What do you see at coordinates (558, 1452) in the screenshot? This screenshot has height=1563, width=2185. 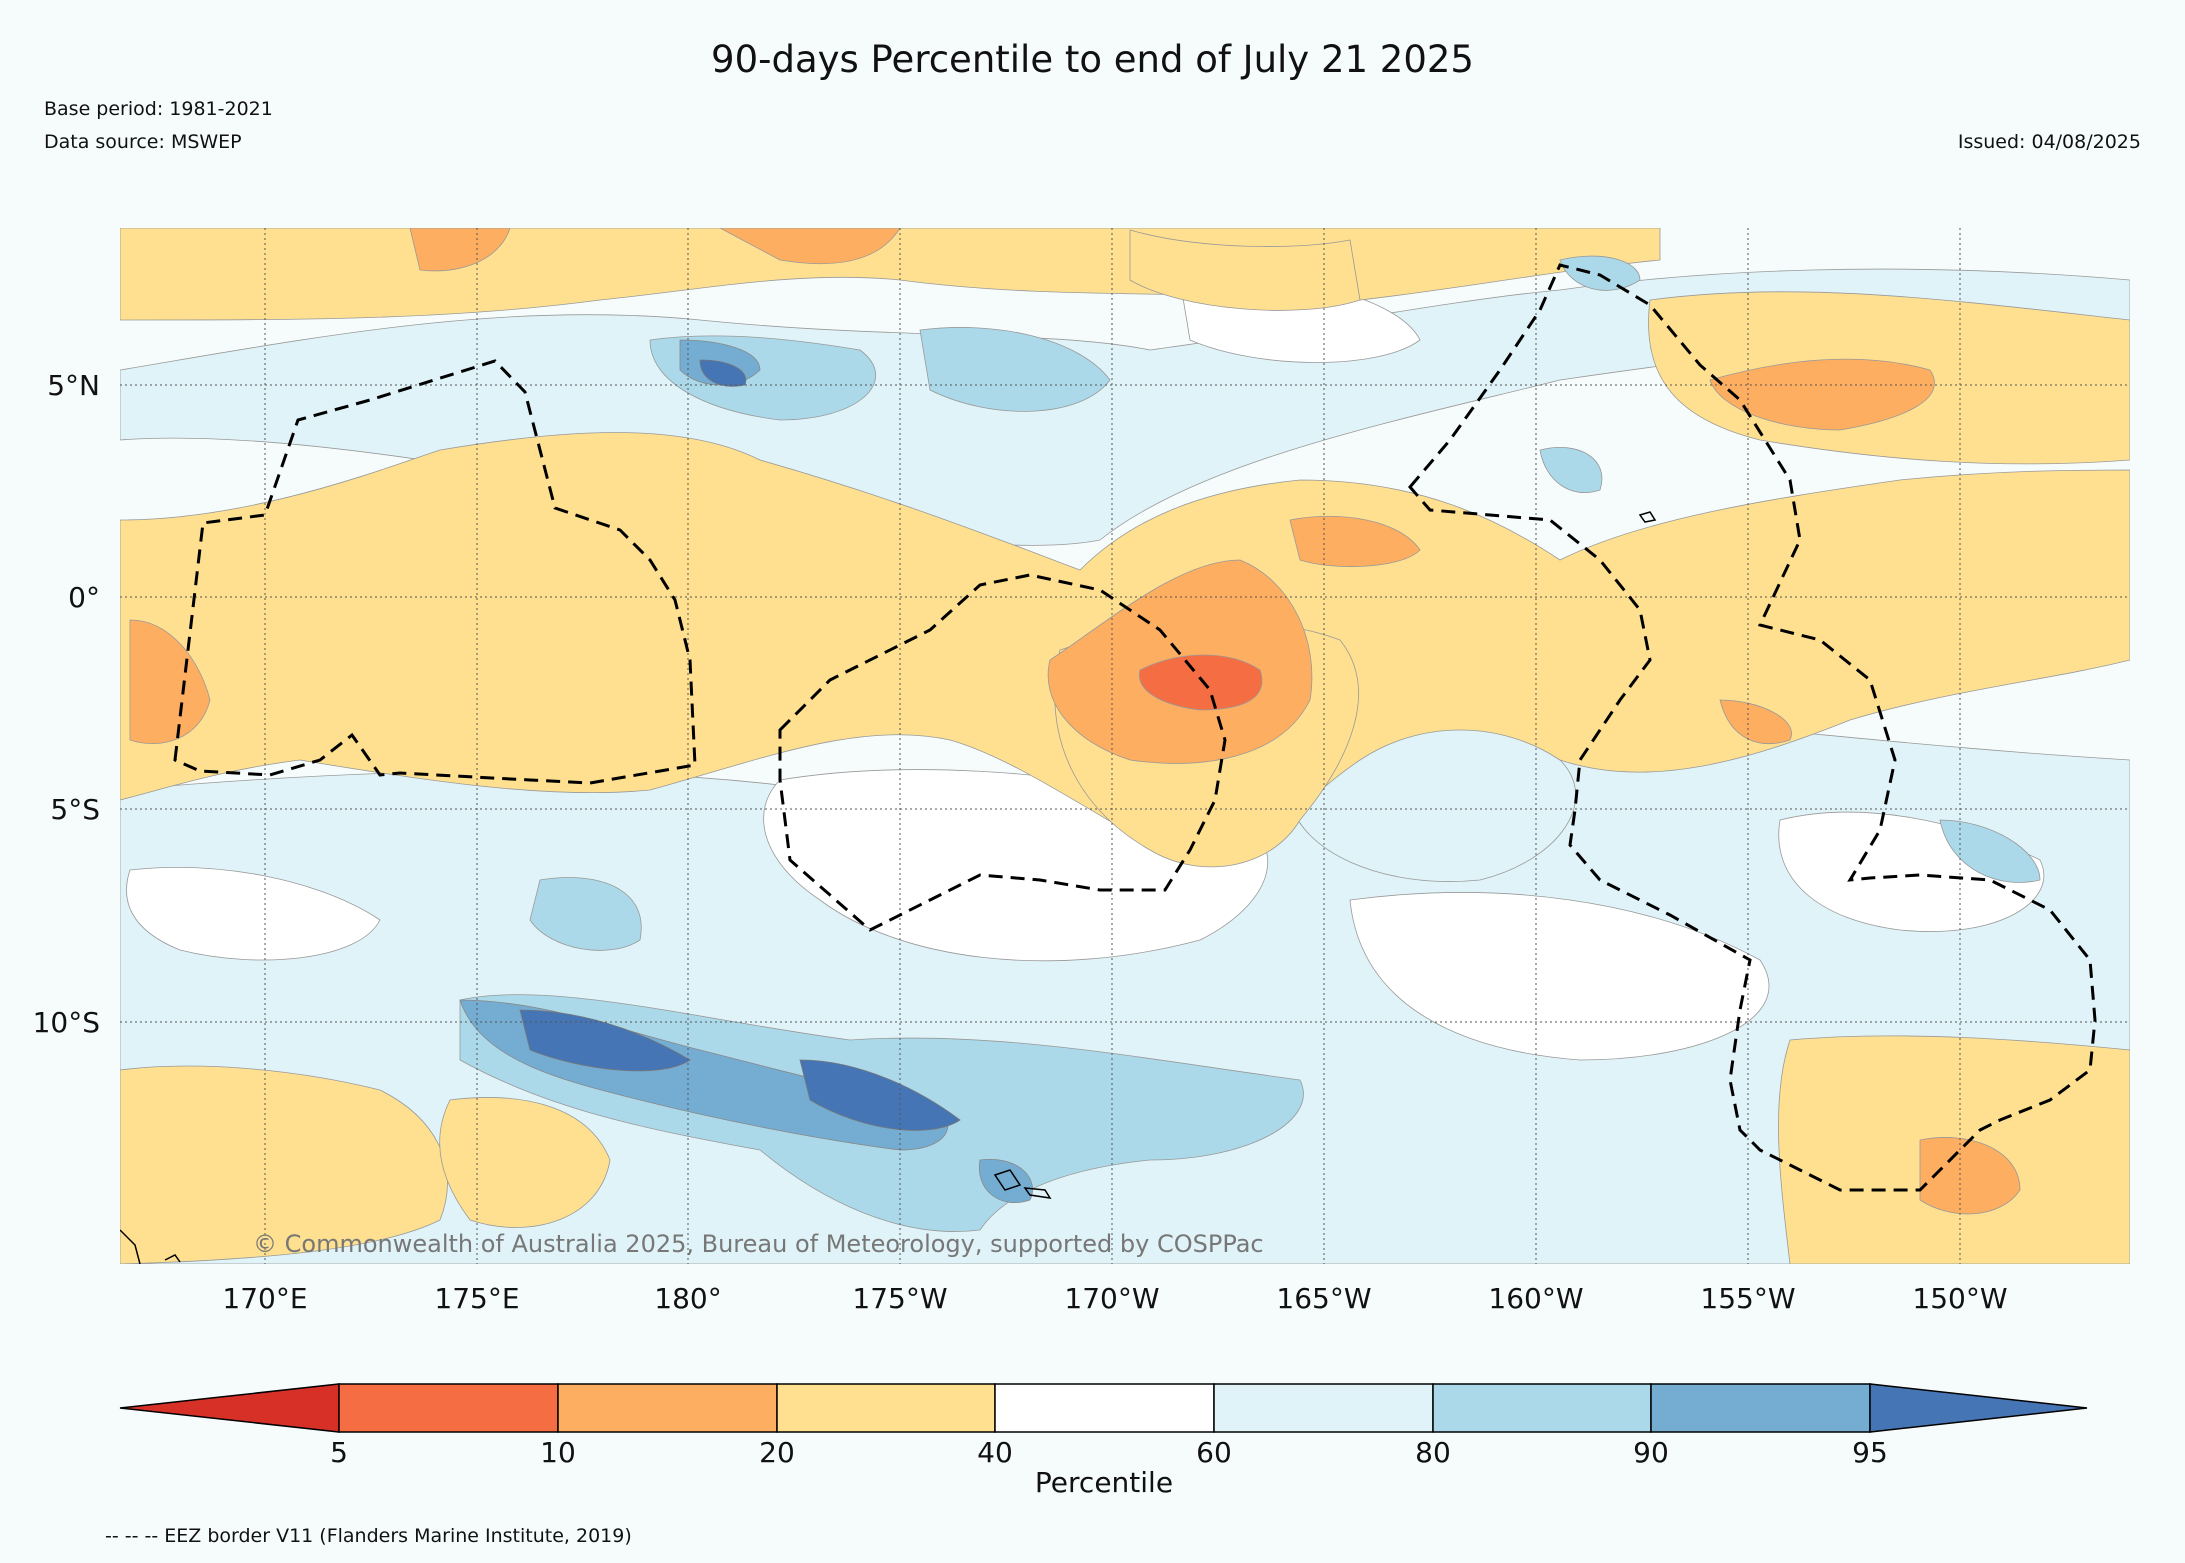 I see `colorbar-tick-label: 10` at bounding box center [558, 1452].